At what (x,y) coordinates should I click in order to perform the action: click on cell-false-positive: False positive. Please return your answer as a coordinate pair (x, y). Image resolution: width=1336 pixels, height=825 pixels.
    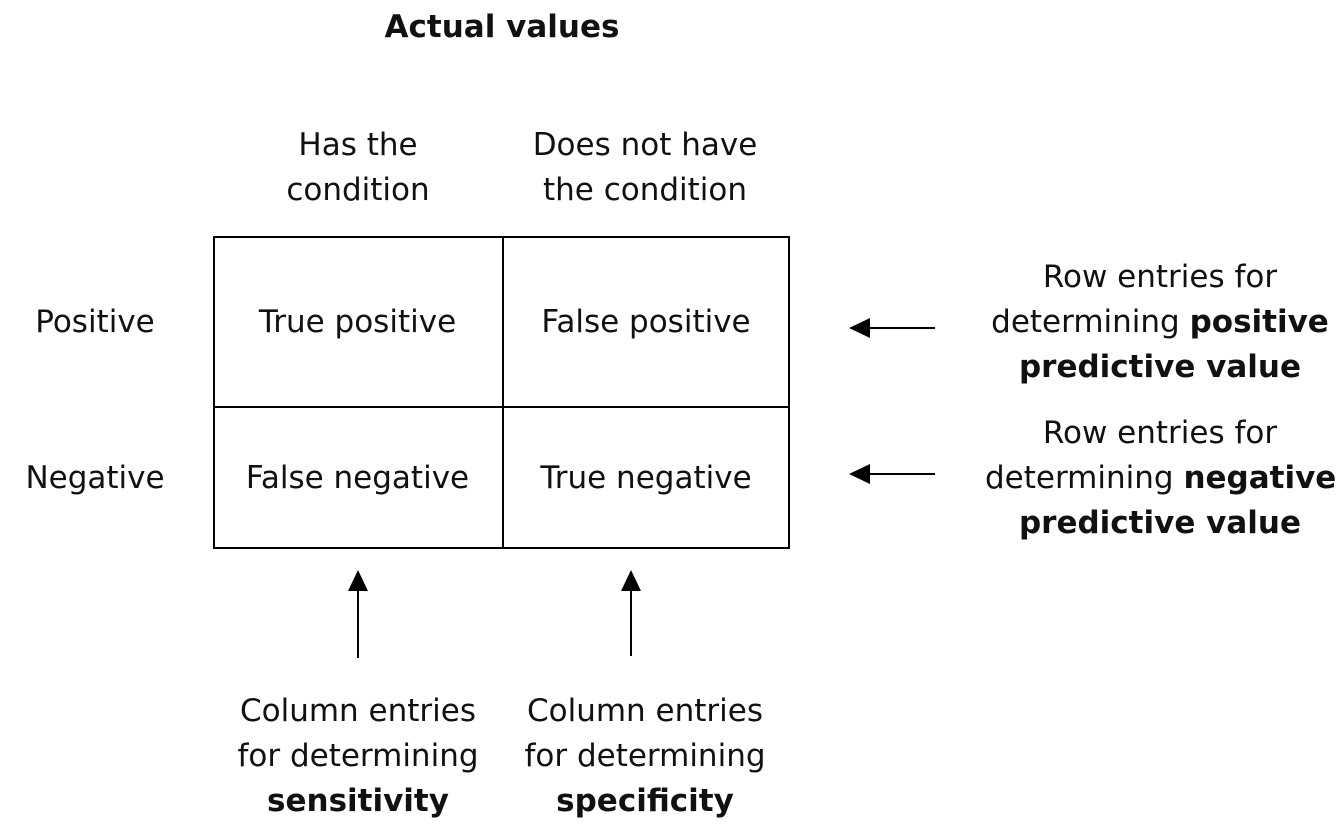
    Looking at the image, I should click on (646, 322).